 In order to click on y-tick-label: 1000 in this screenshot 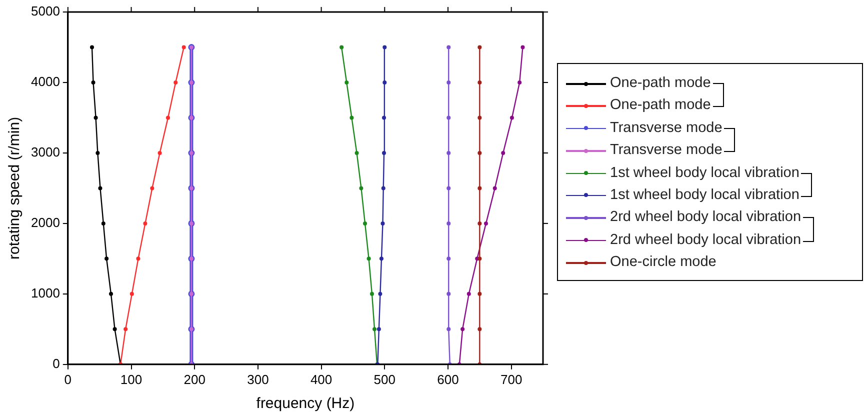, I will do `click(45, 293)`.